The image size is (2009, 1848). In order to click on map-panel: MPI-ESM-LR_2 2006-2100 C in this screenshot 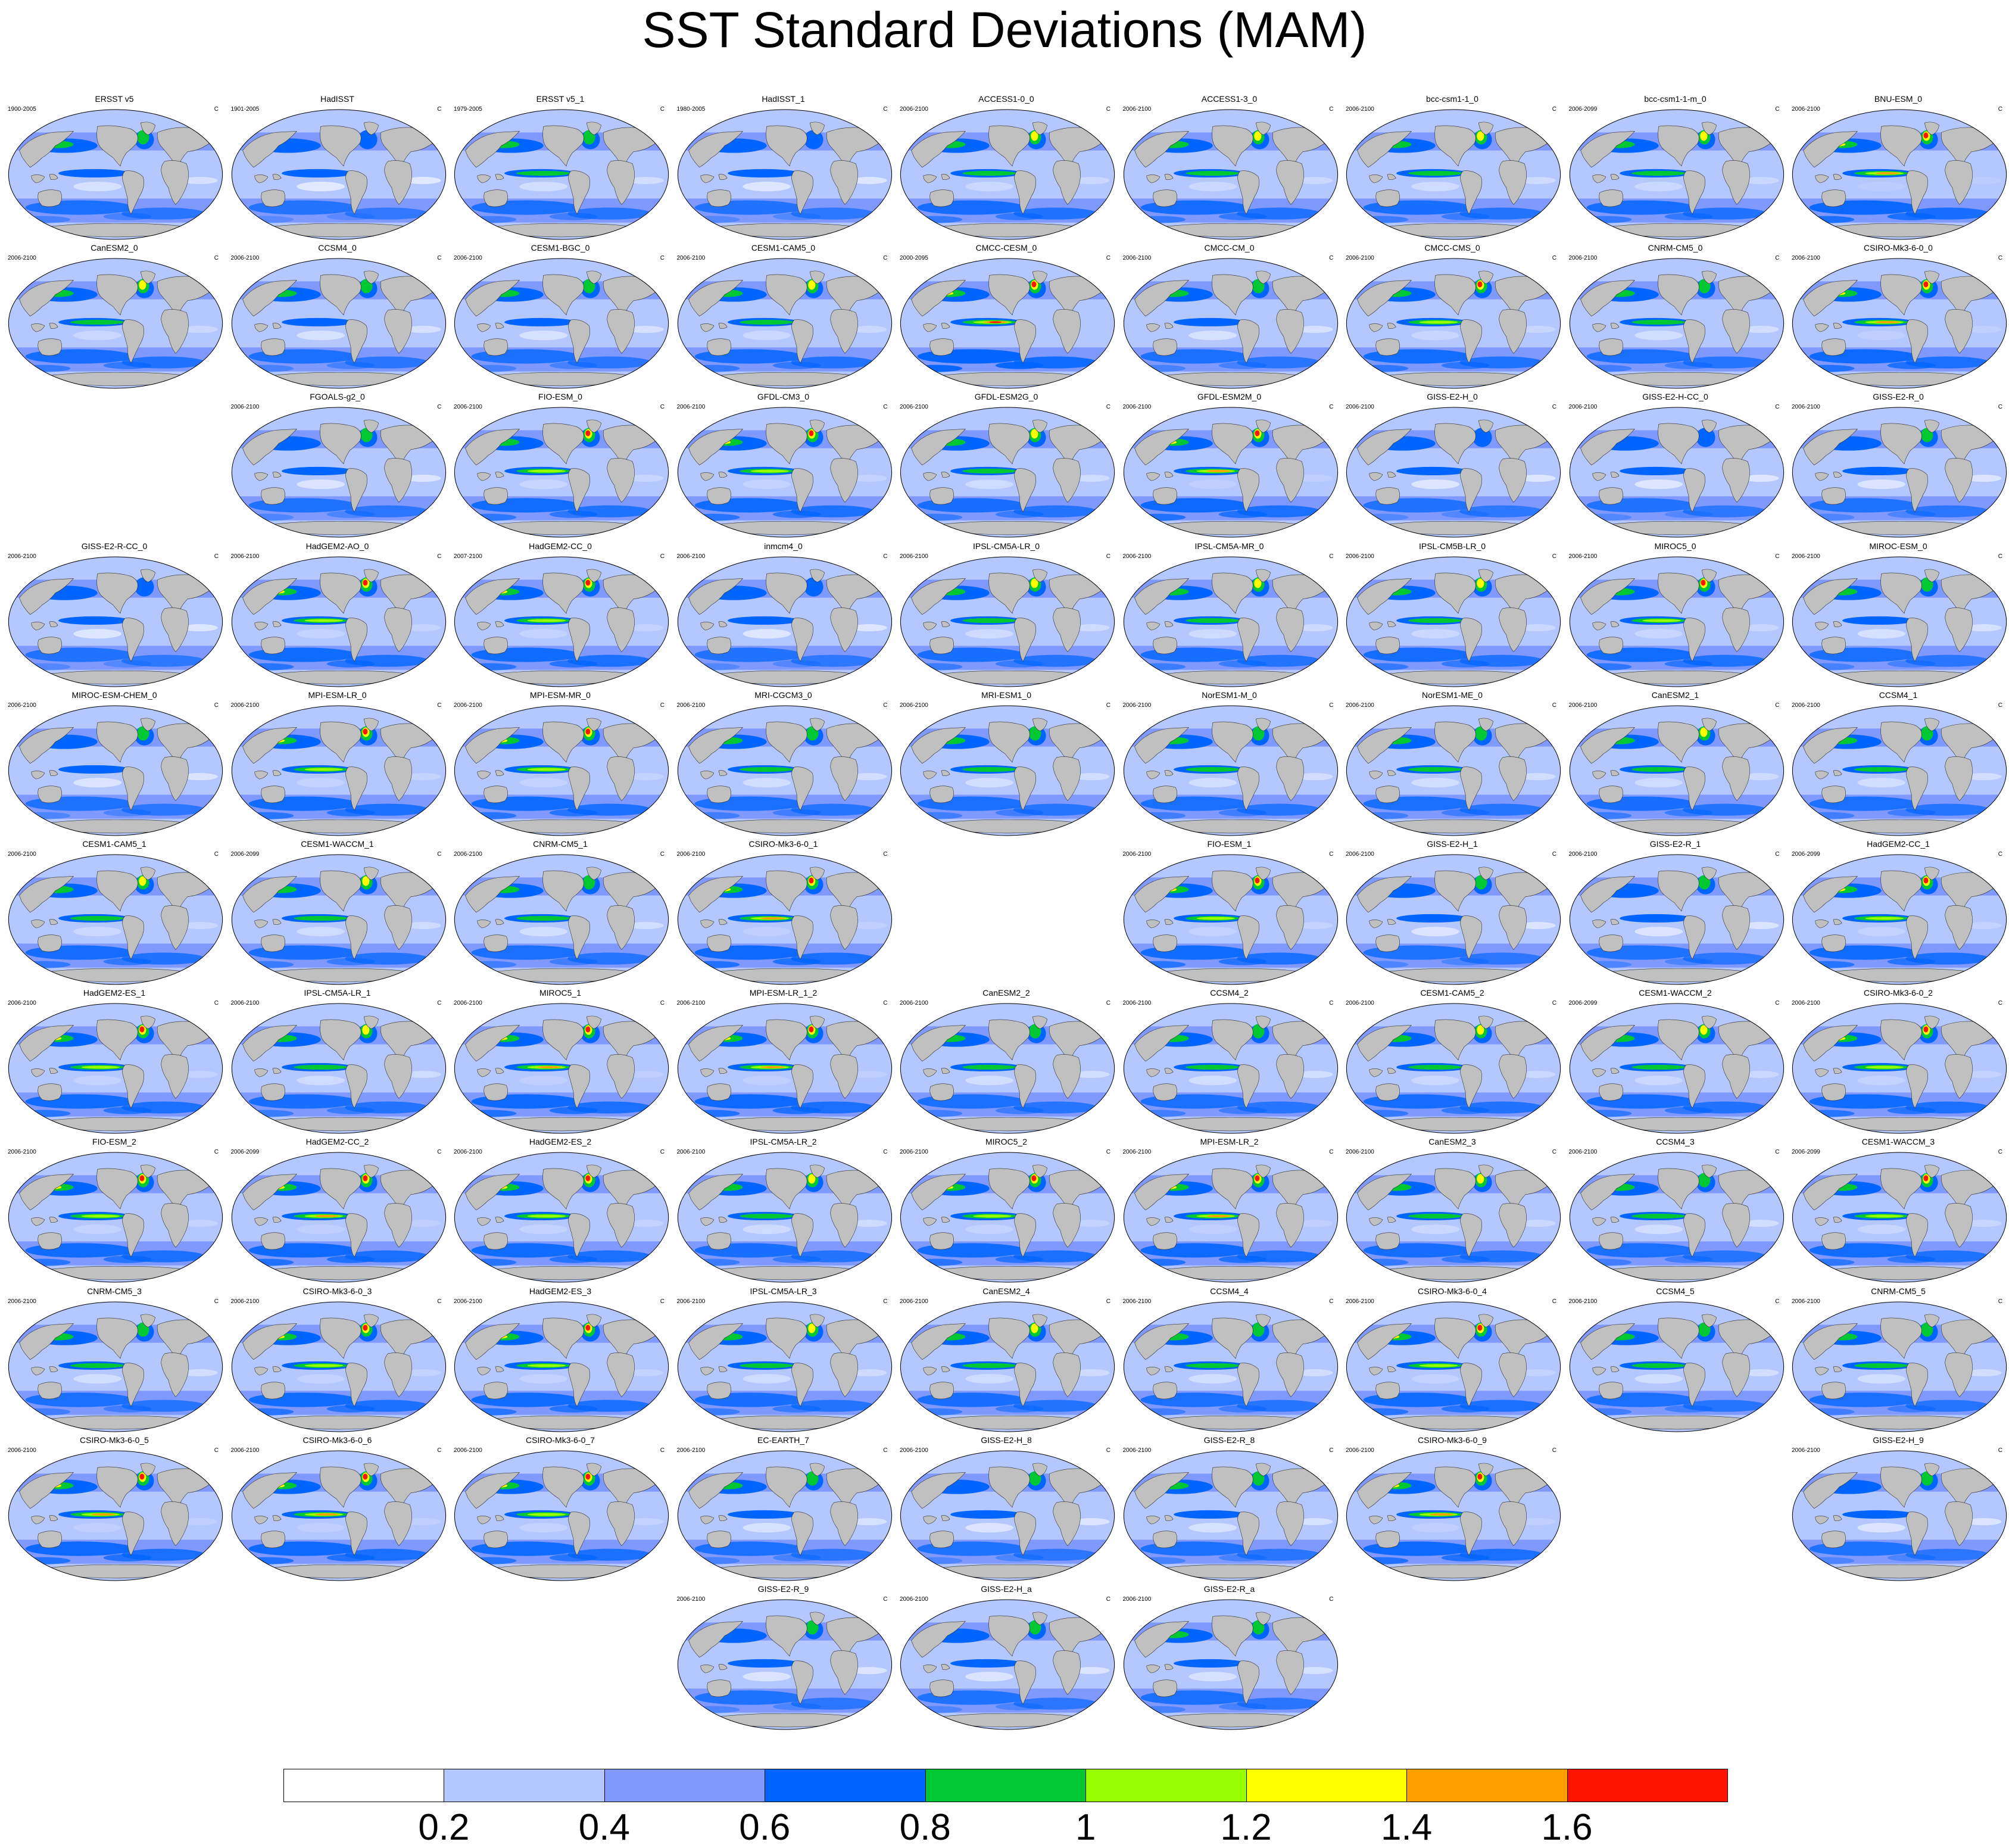, I will do `click(1229, 1211)`.